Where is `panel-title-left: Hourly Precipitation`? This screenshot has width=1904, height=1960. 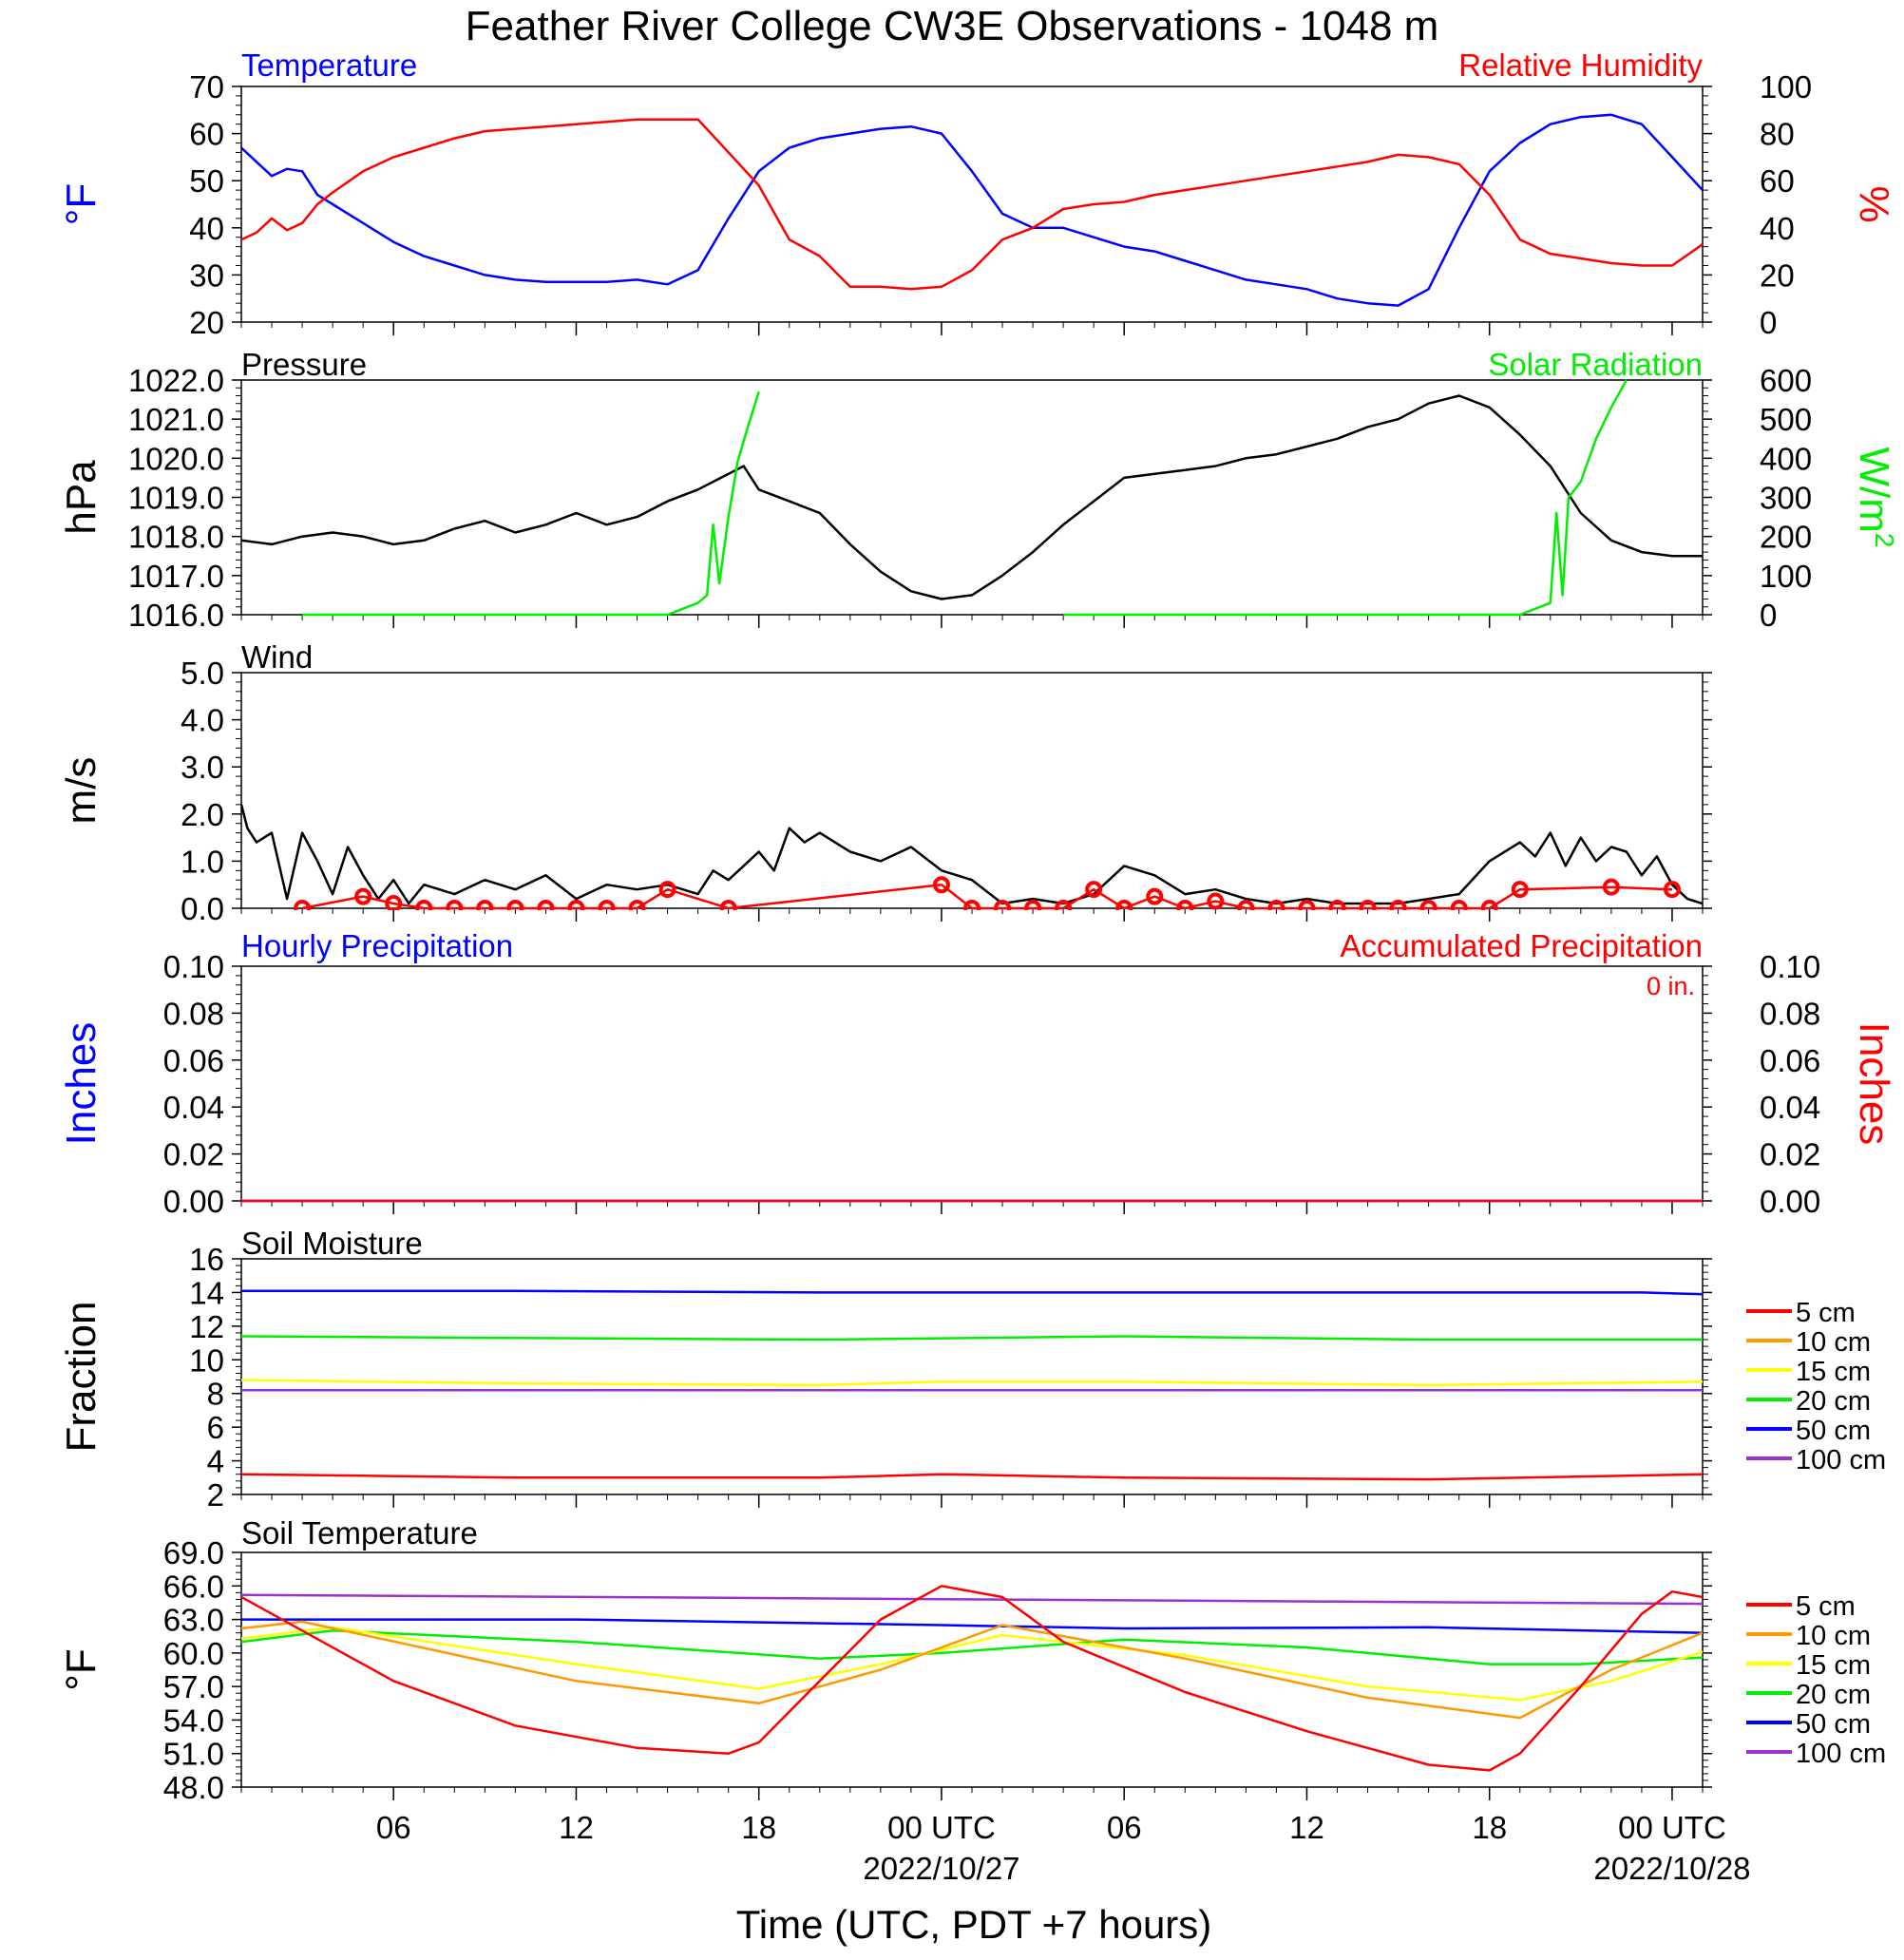 panel-title-left: Hourly Precipitation is located at coordinates (377, 945).